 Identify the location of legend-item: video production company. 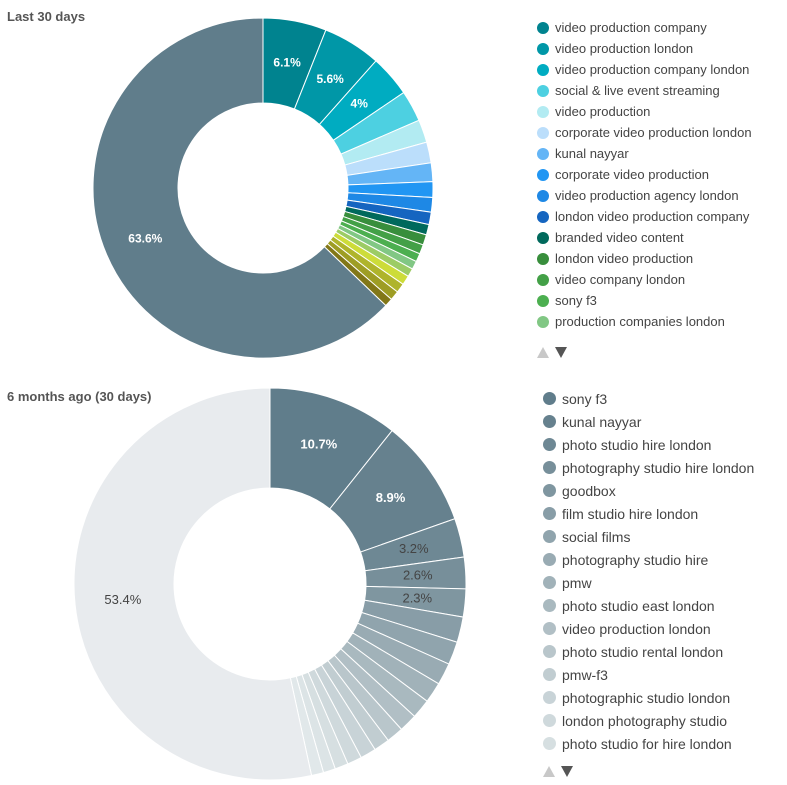
(644, 27).